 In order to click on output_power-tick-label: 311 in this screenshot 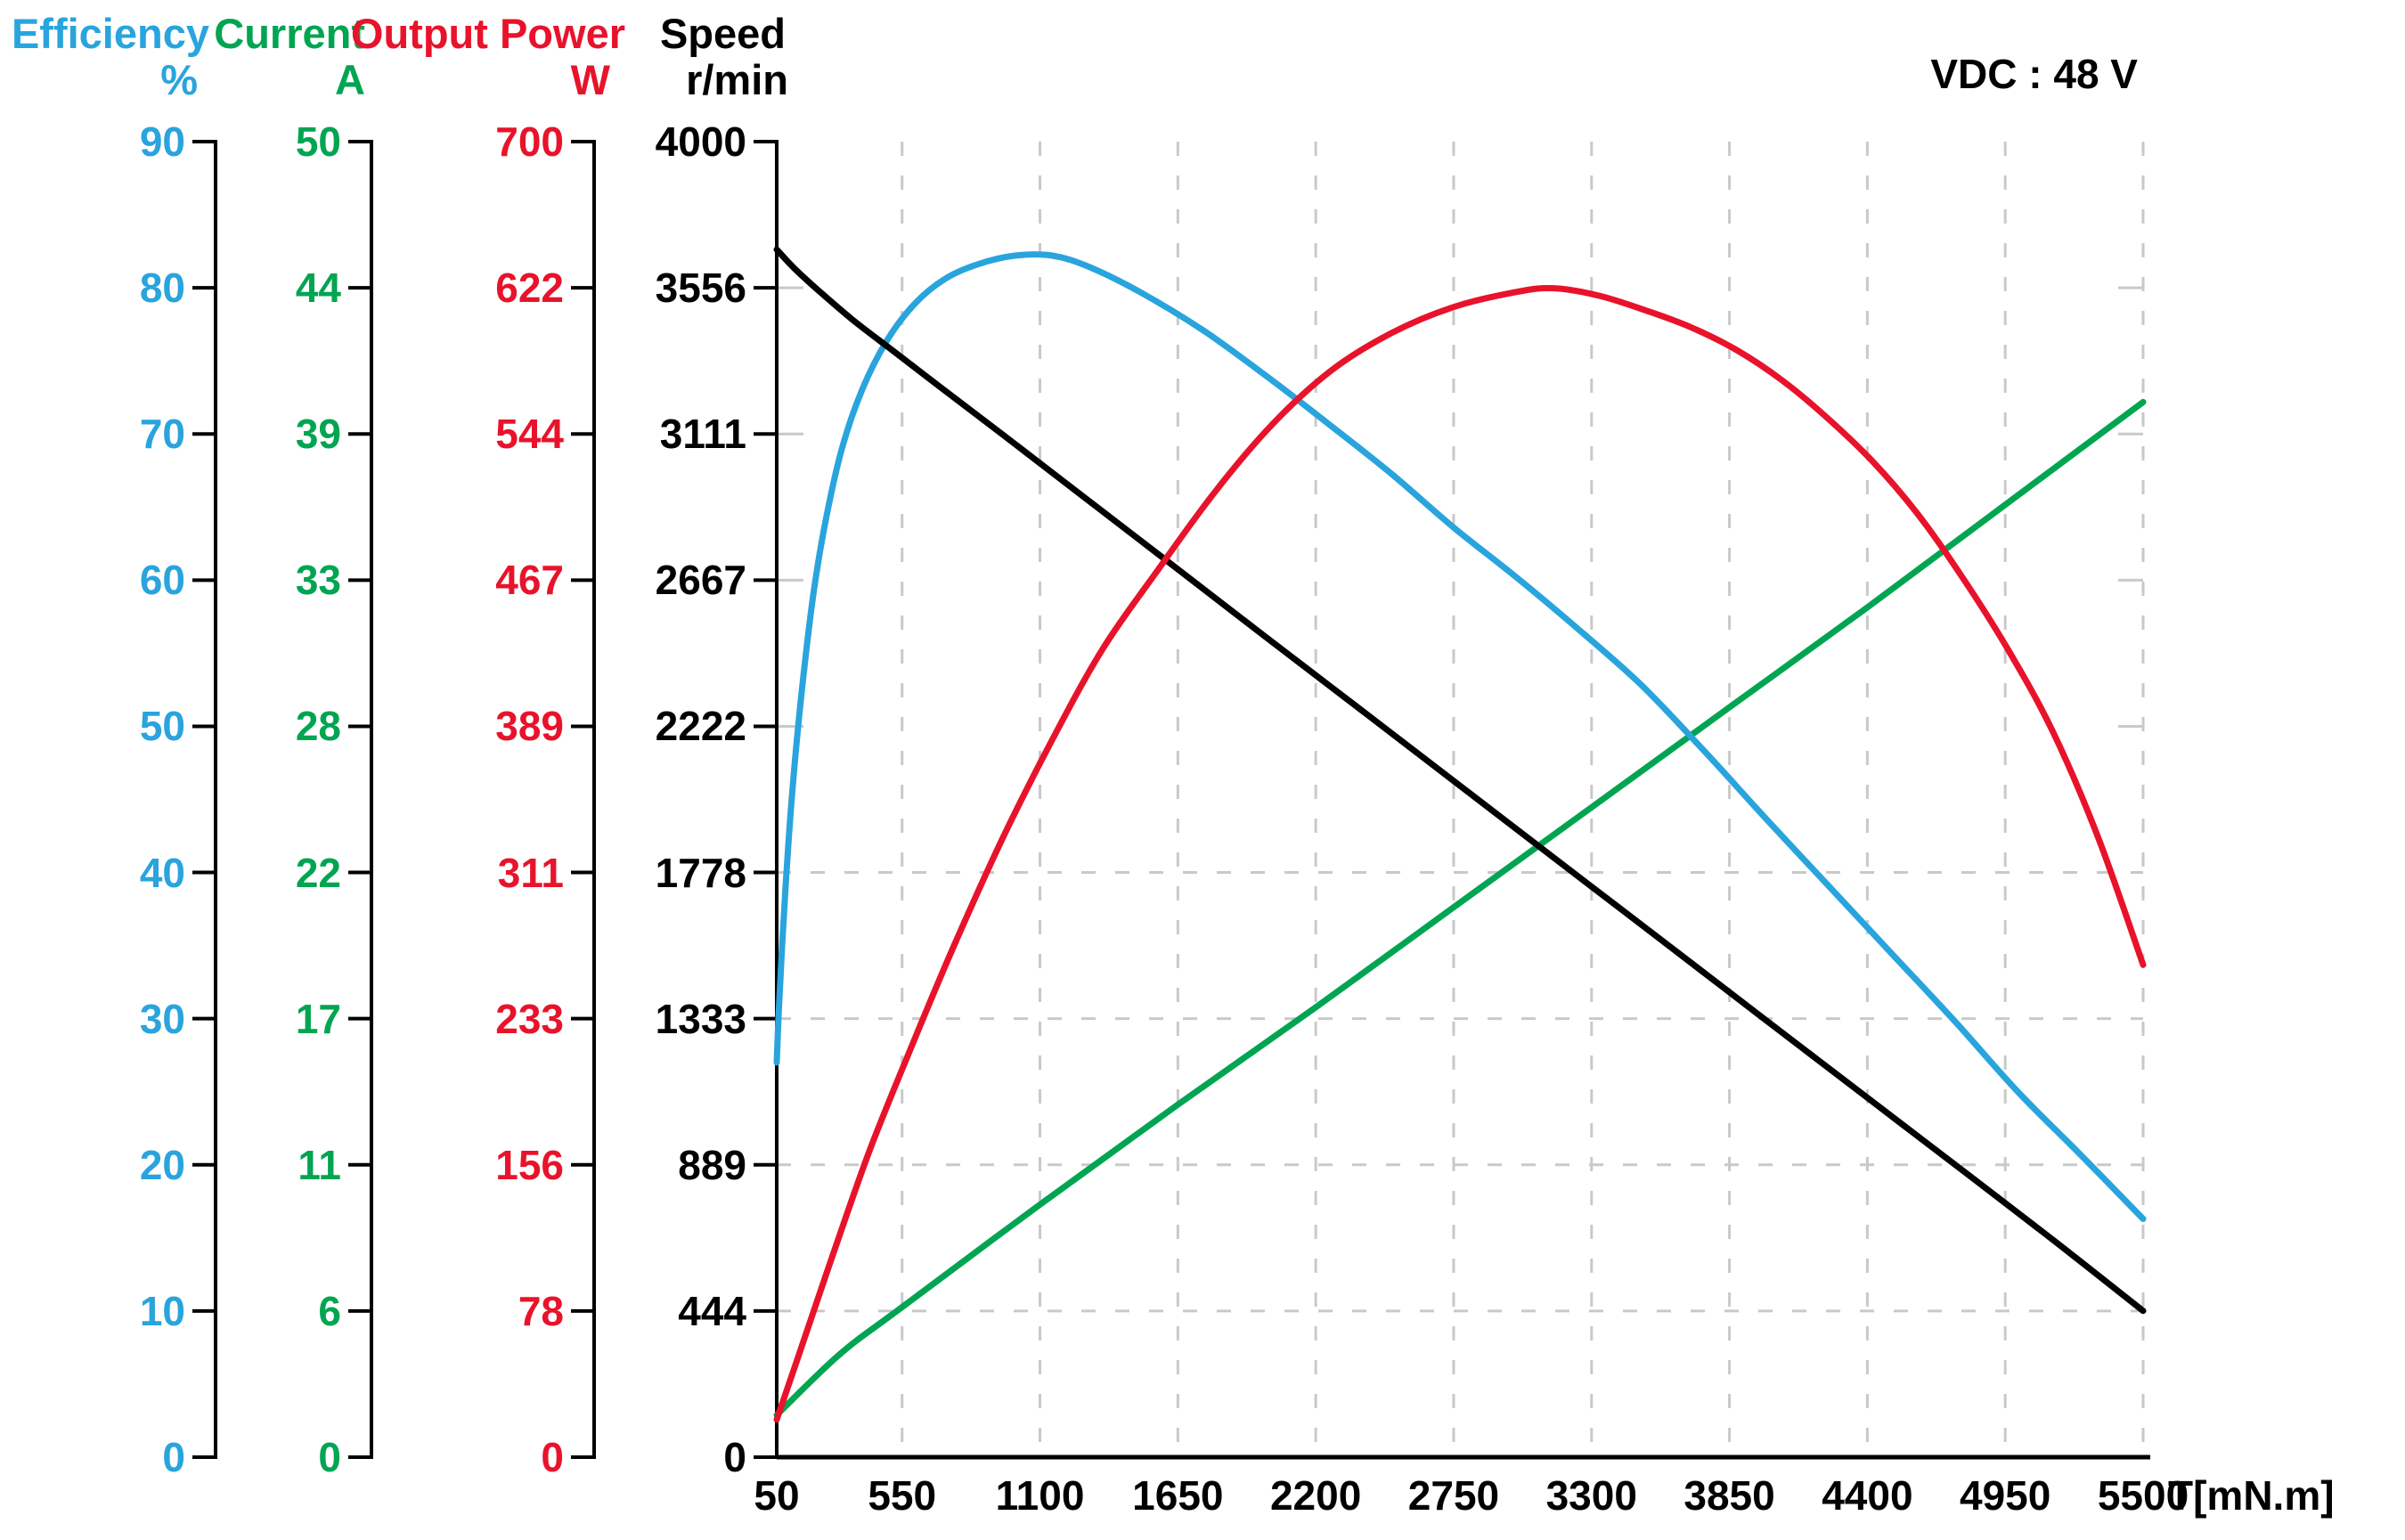, I will do `click(530, 872)`.